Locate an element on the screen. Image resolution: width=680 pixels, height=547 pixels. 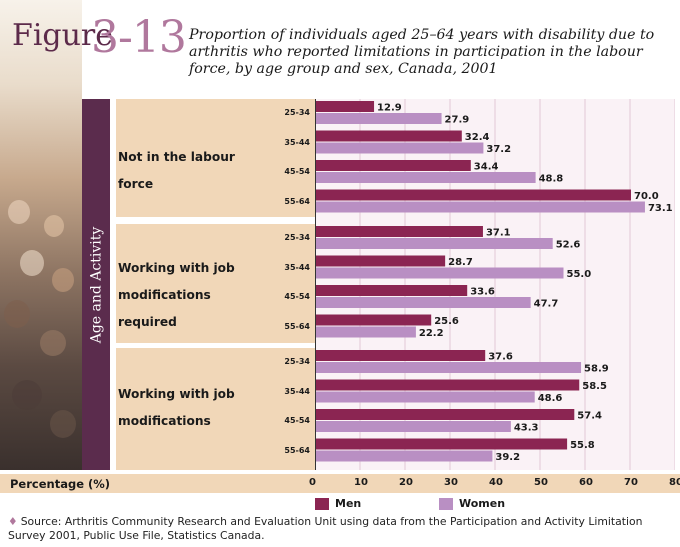
x-tick-labels: 0 10 20 30 40 50 60 70 80 is located at coordinates (494, 483).